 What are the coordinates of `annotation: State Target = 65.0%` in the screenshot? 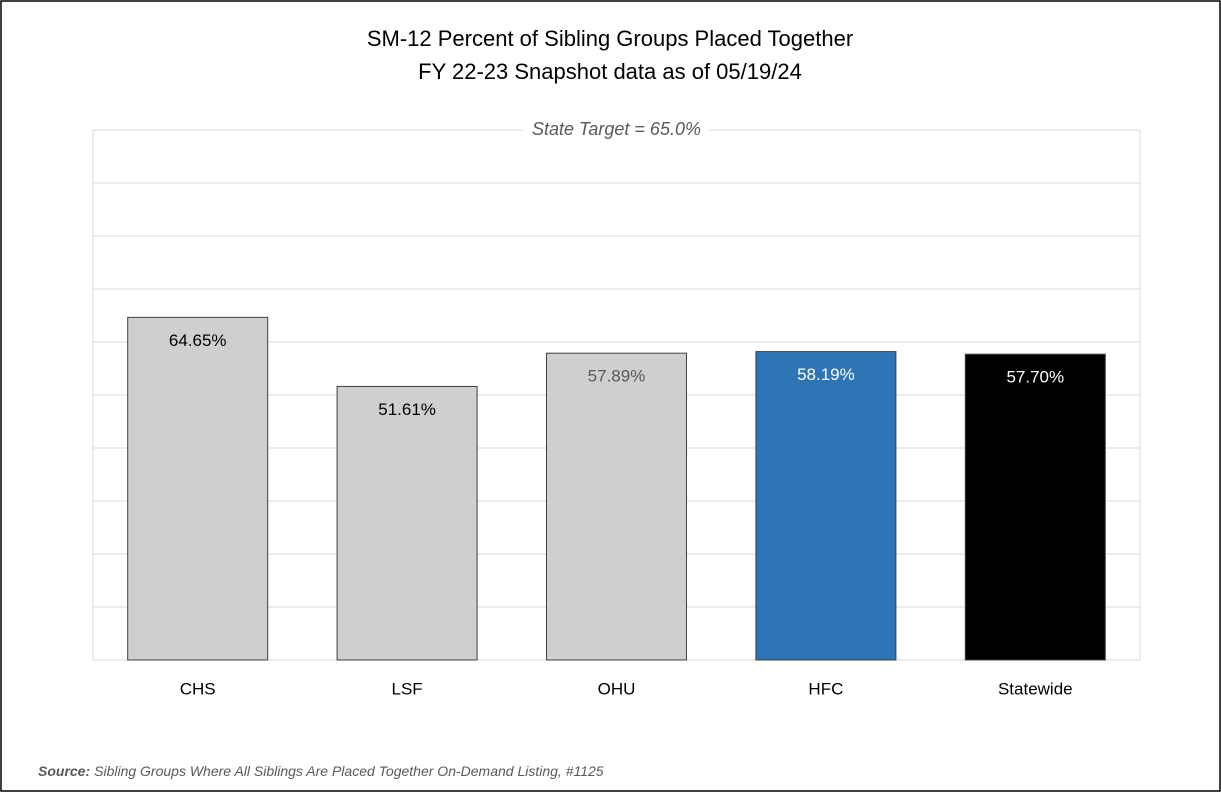 It's located at (616, 129).